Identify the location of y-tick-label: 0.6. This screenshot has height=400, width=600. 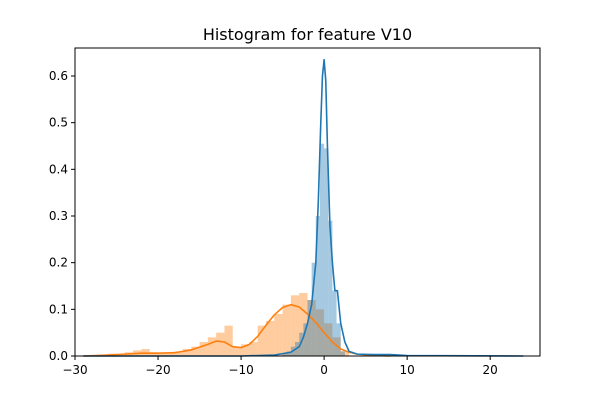
(58, 76).